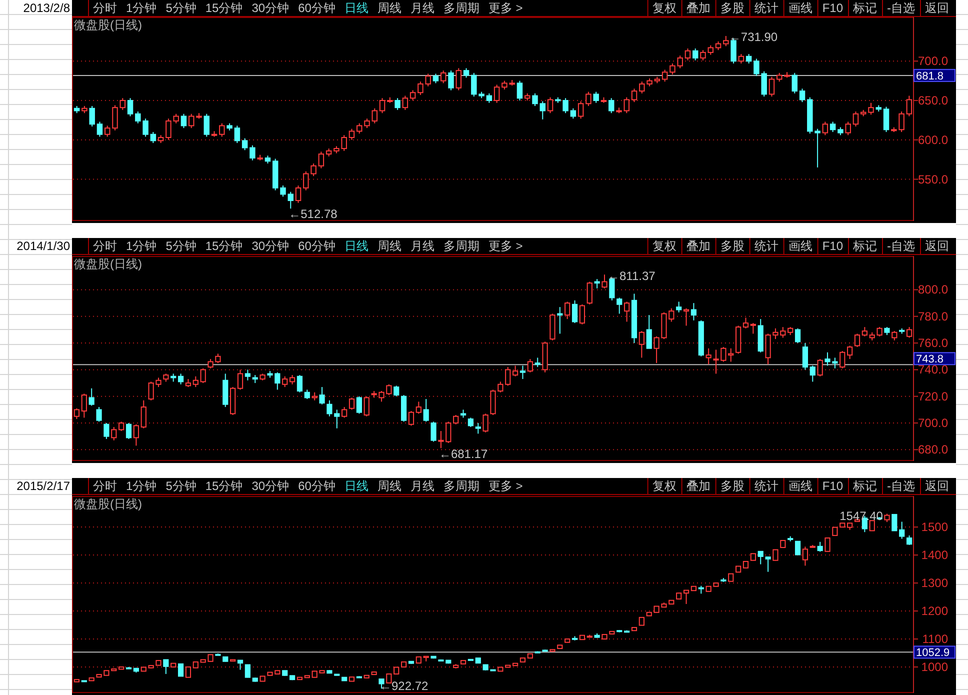 The image size is (968, 695). I want to click on y-tick-label: 550.0, so click(933, 179).